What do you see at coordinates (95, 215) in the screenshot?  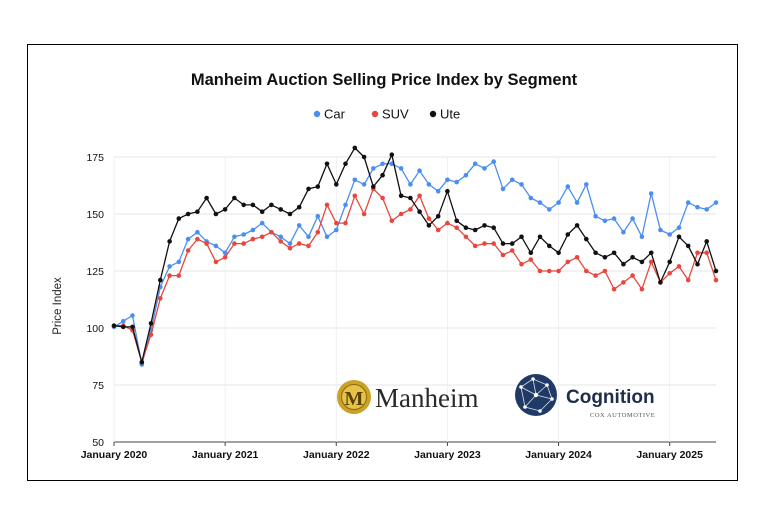 I see `y-tick-label: 150` at bounding box center [95, 215].